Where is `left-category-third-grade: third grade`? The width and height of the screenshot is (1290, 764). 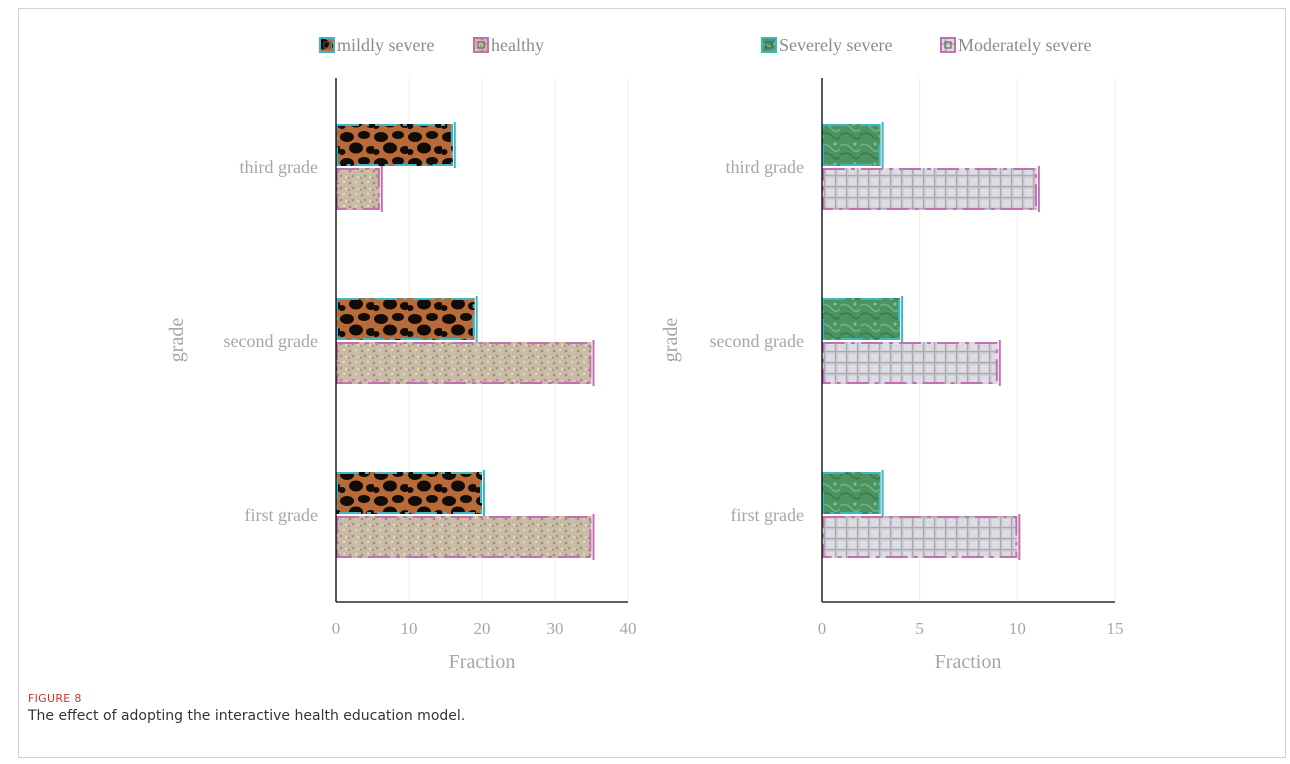 left-category-third-grade: third grade is located at coordinates (279, 167).